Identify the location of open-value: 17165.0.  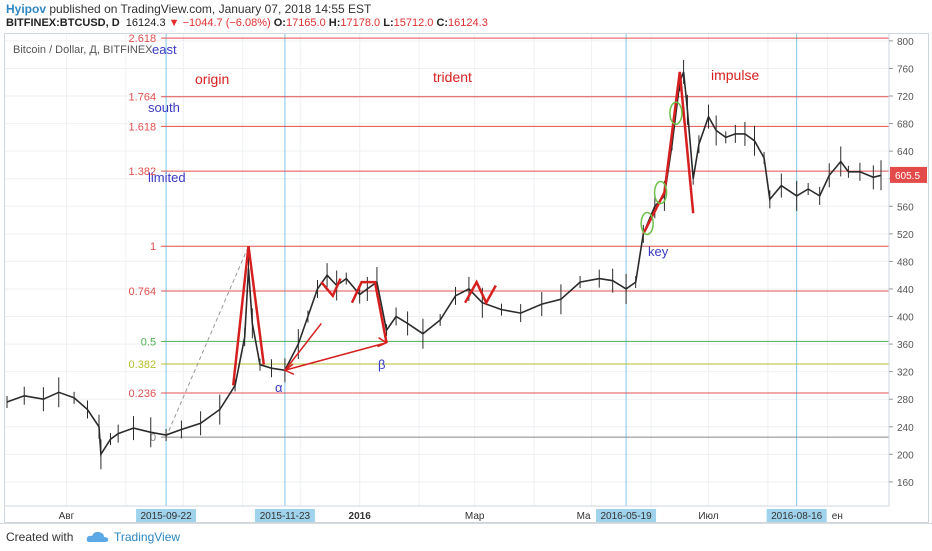
(305, 23).